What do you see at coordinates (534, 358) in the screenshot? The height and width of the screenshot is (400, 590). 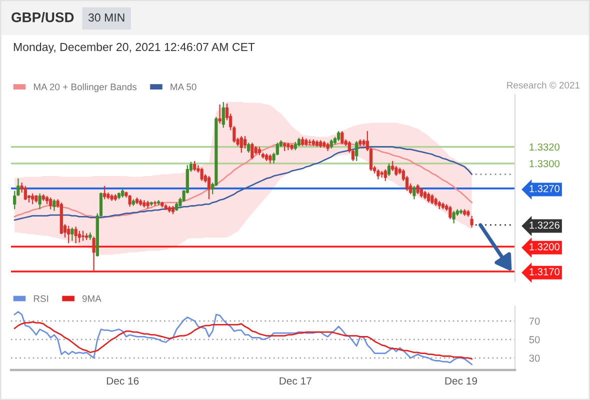 I see `y-tick-label: 30` at bounding box center [534, 358].